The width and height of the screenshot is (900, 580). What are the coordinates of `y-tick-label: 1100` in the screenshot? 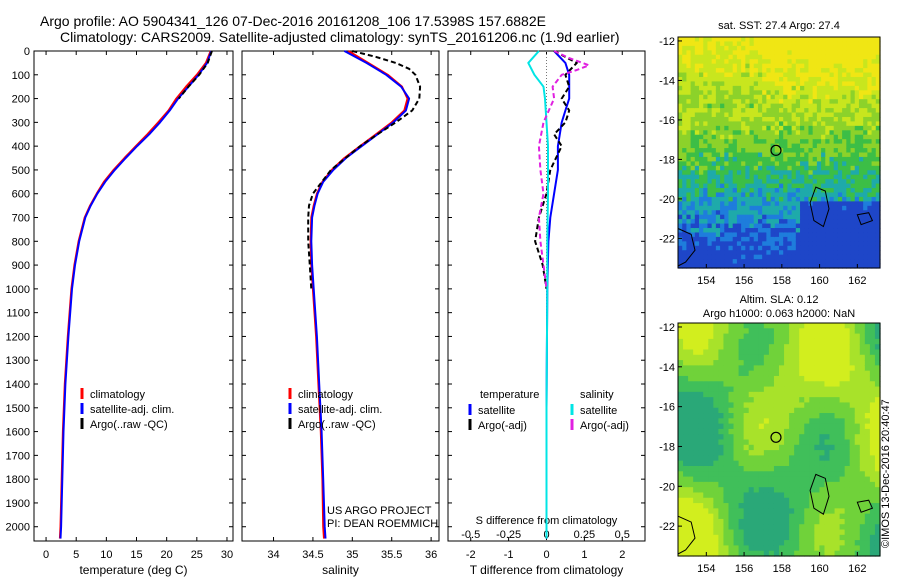 It's located at (18, 314).